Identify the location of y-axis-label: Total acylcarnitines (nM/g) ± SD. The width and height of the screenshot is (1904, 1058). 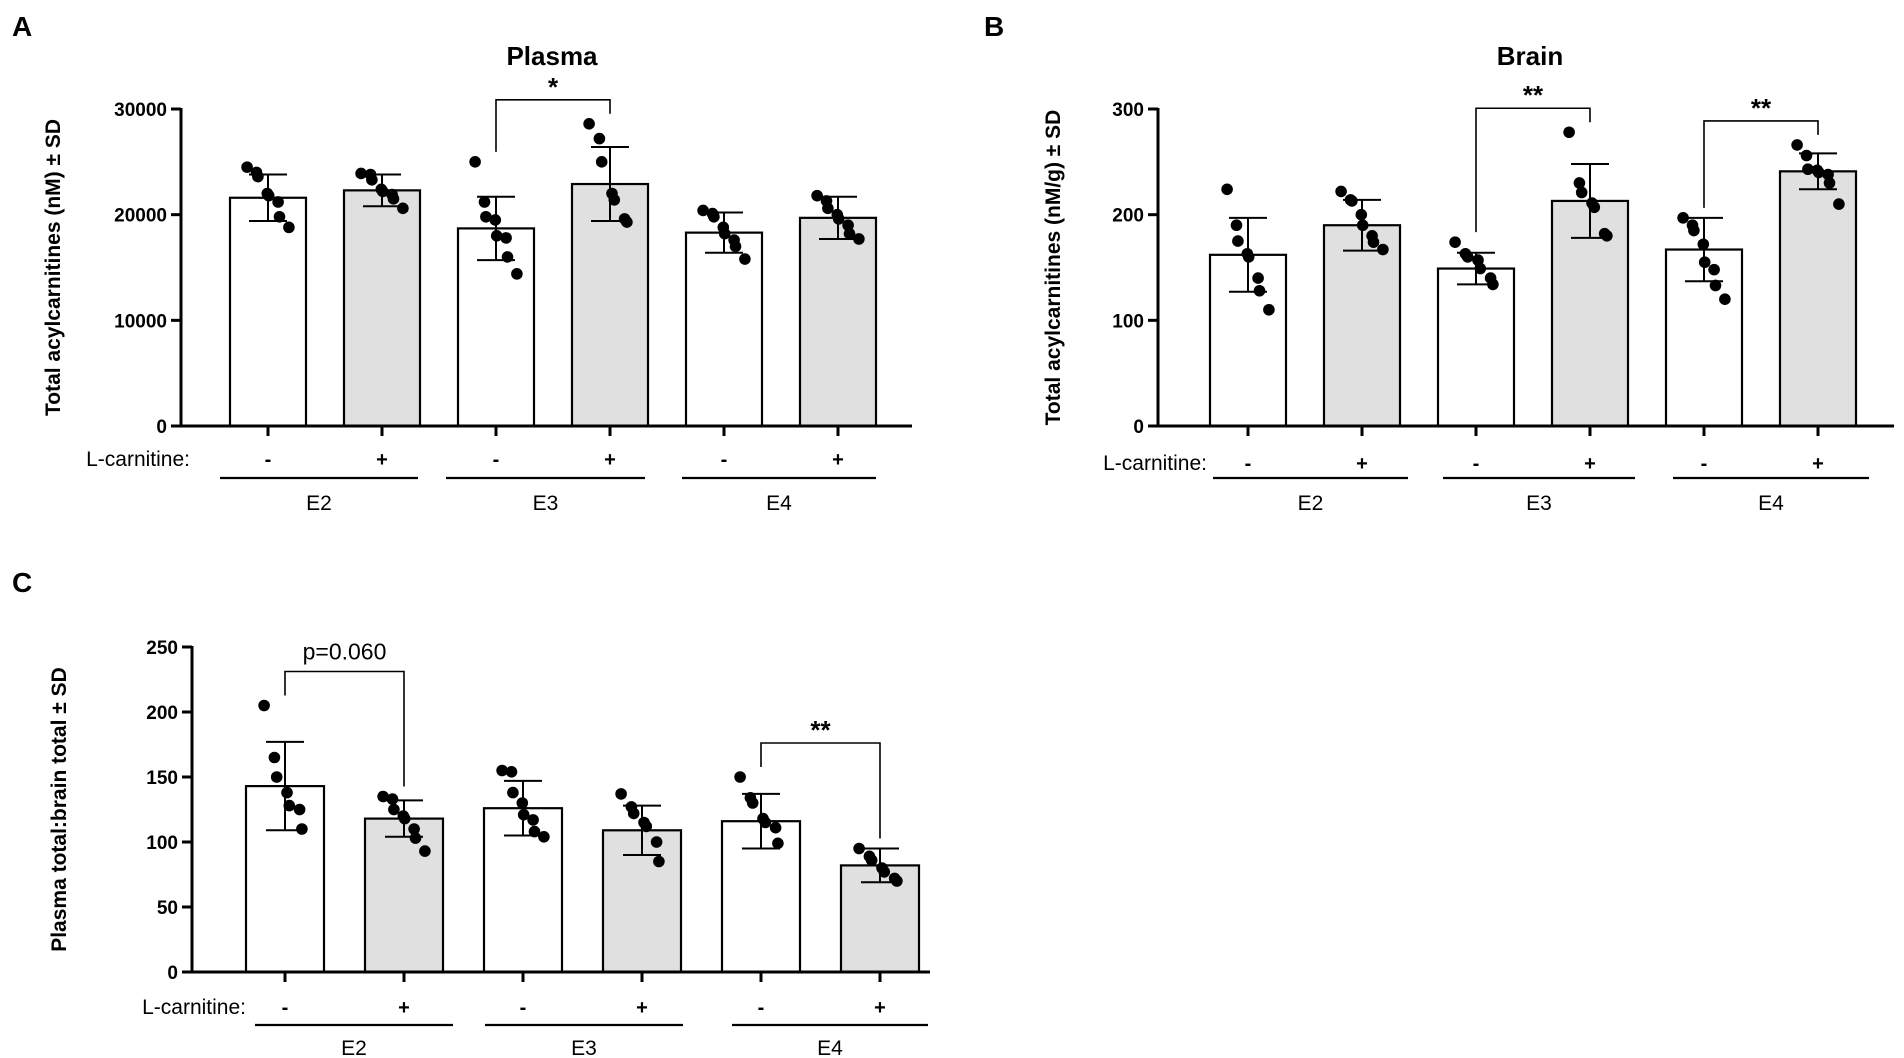
(1053, 268).